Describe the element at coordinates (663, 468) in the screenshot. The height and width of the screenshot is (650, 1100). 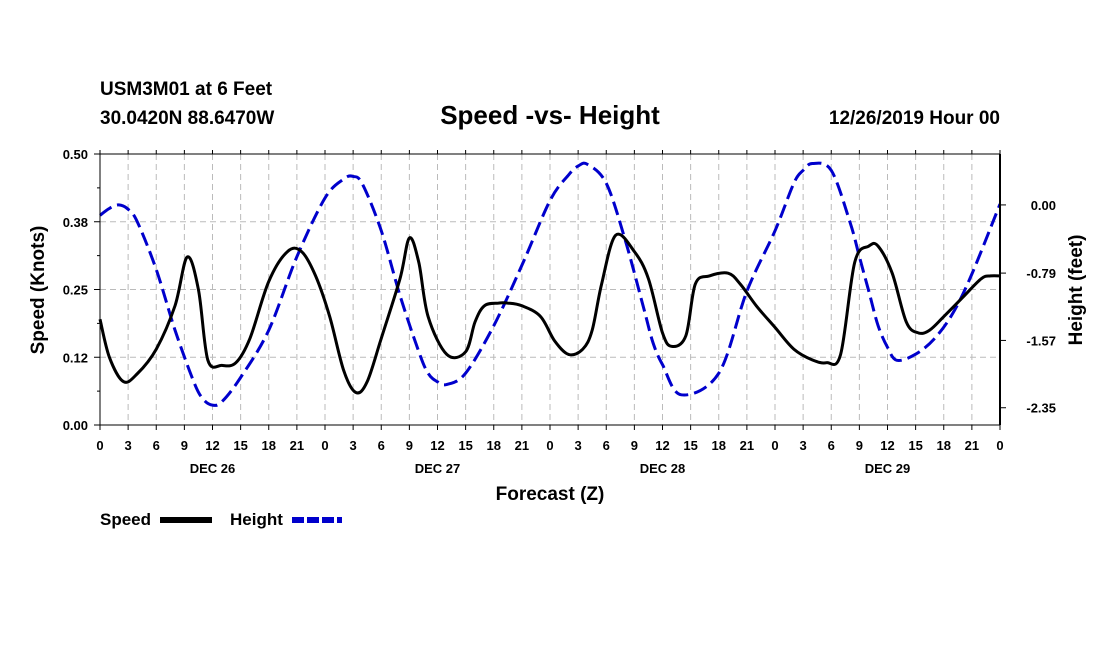
I see `day-label: DEC 28` at that location.